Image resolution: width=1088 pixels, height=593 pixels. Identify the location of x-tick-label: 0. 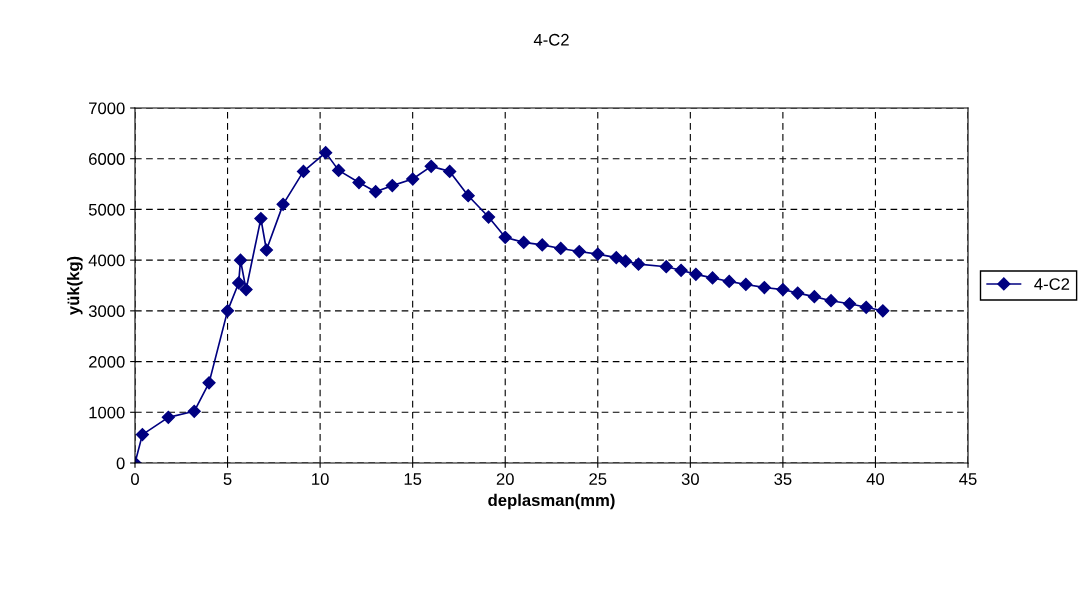
(135, 479).